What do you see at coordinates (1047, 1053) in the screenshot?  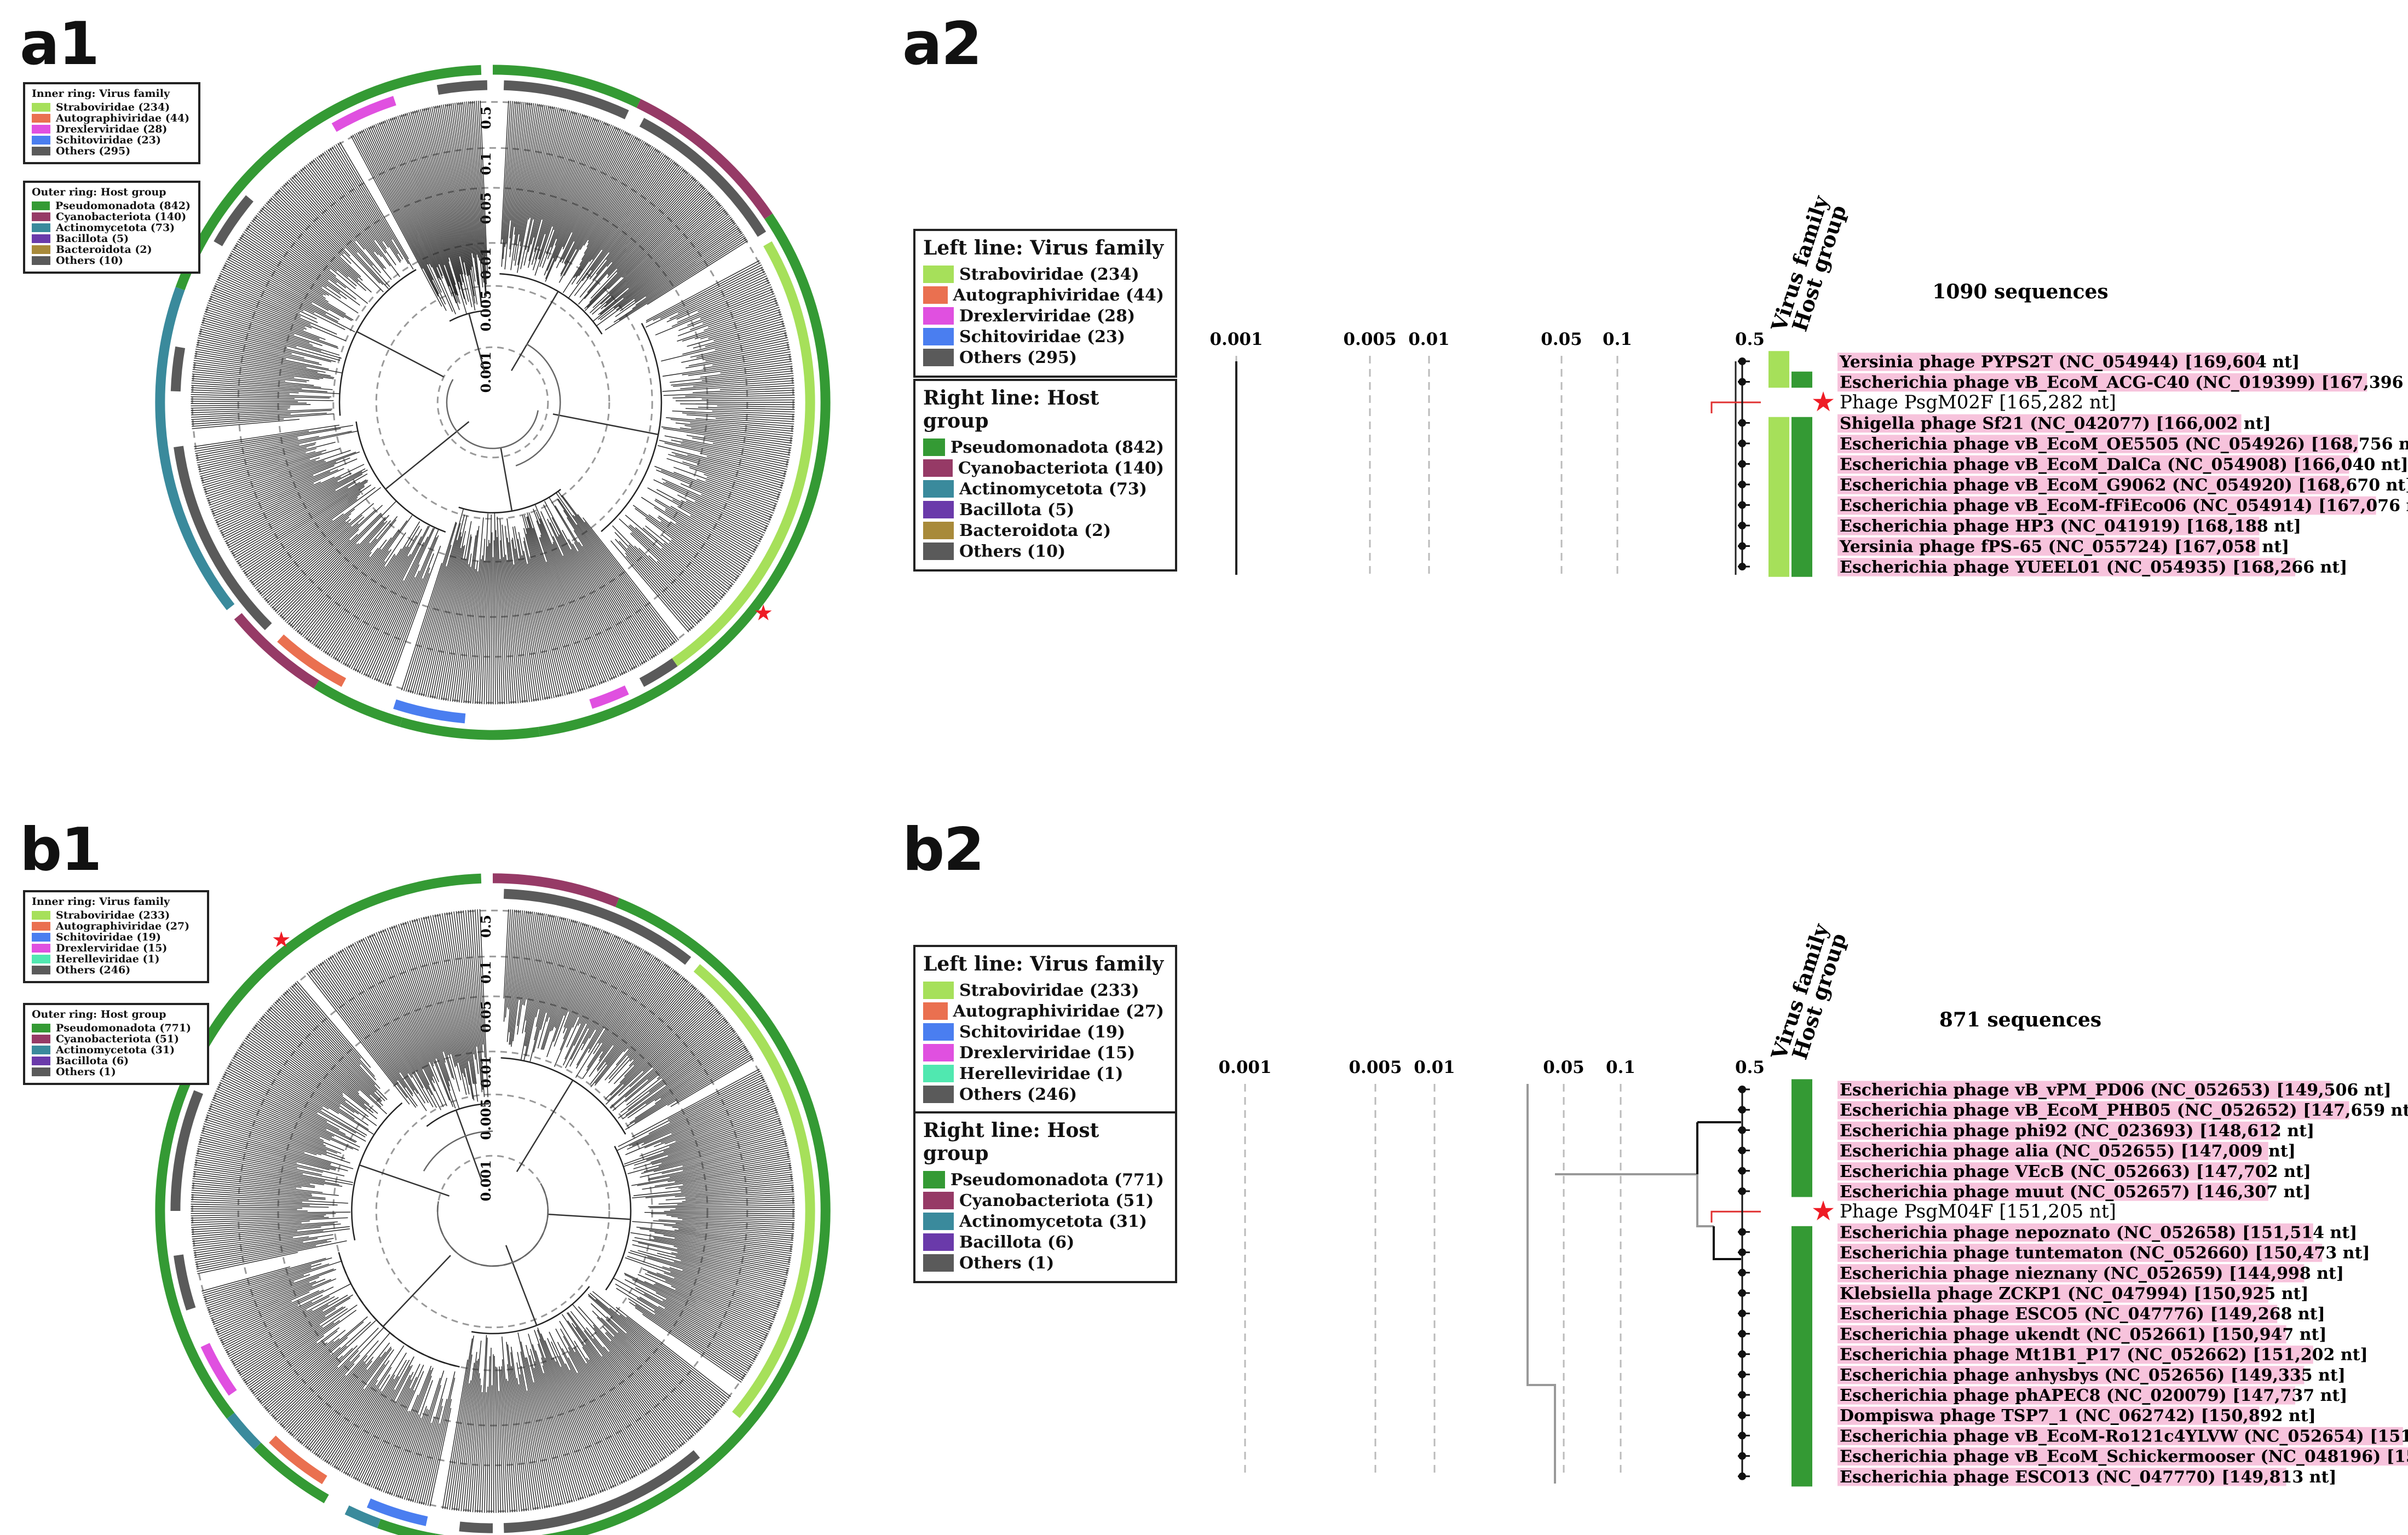 I see `legend-label: Drexlerviridae (15)` at bounding box center [1047, 1053].